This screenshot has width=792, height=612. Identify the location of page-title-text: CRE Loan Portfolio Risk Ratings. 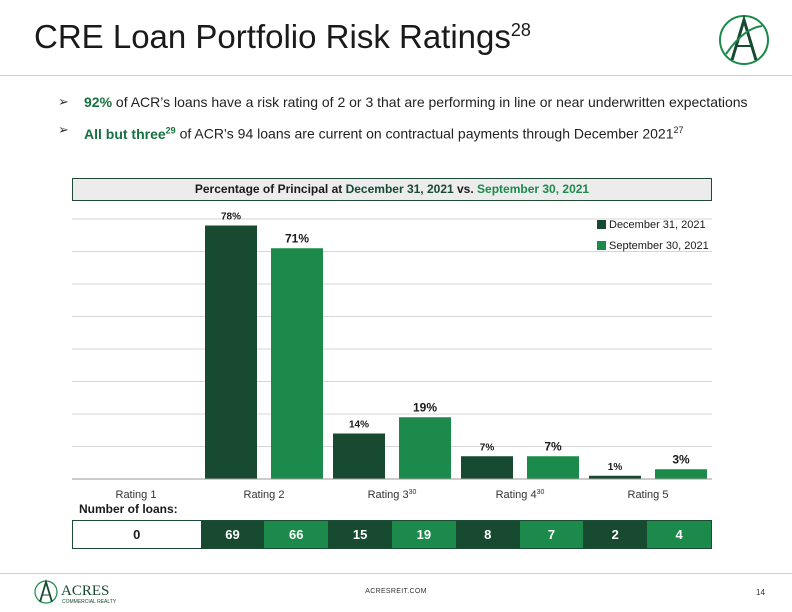
(272, 36).